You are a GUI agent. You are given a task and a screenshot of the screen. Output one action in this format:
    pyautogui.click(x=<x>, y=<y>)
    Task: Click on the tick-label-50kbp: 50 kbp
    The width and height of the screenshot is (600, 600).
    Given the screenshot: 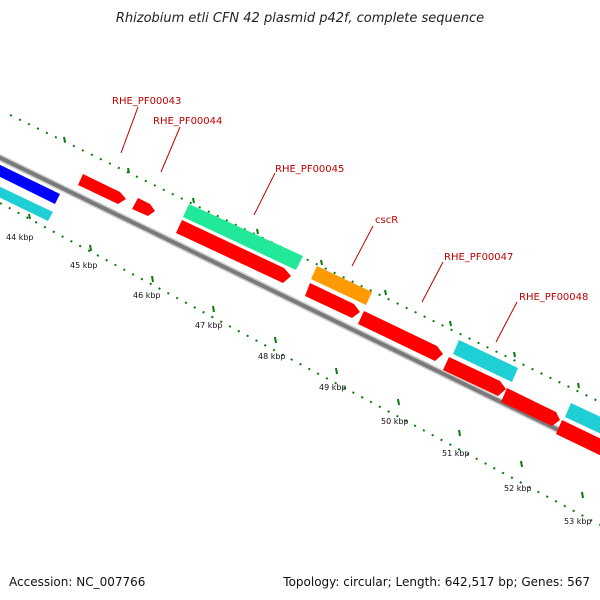 What is the action you would take?
    pyautogui.click(x=395, y=421)
    